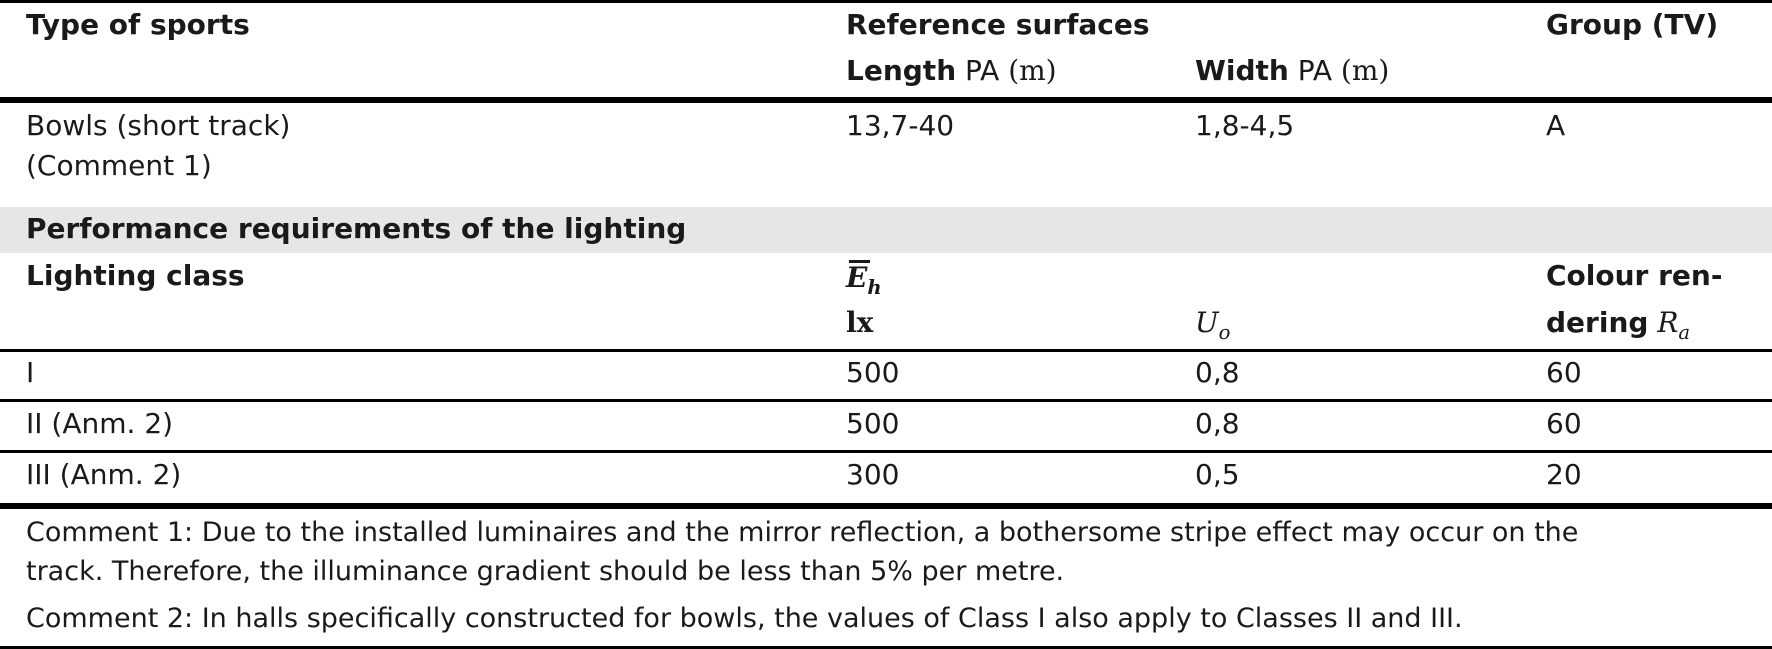 This screenshot has width=1772, height=649. I want to click on row-2-uo: 0,8, so click(1217, 423).